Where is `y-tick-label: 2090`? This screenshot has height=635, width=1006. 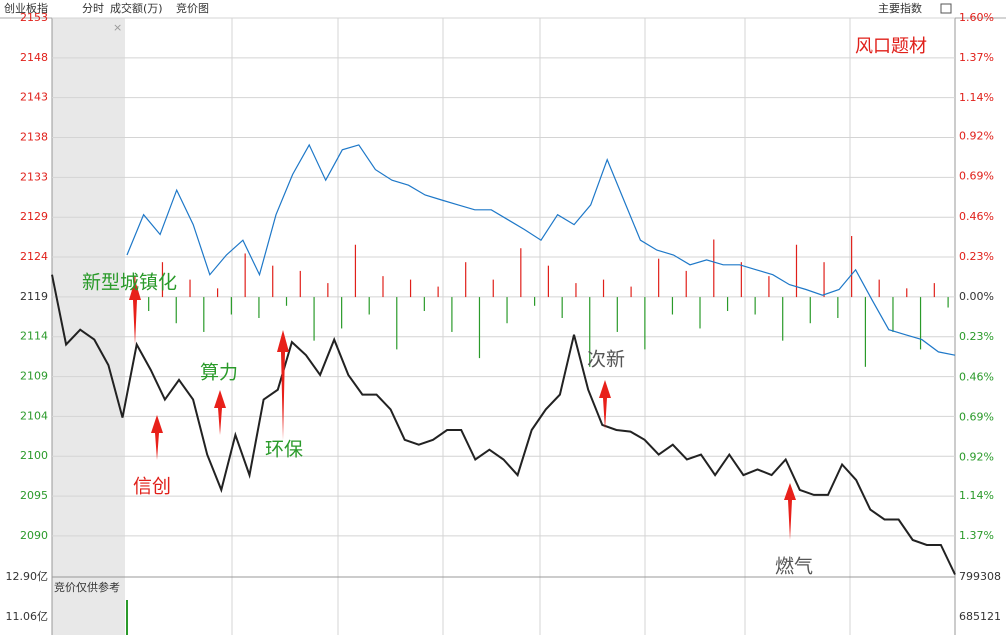
y-tick-label: 2090 is located at coordinates (34, 535).